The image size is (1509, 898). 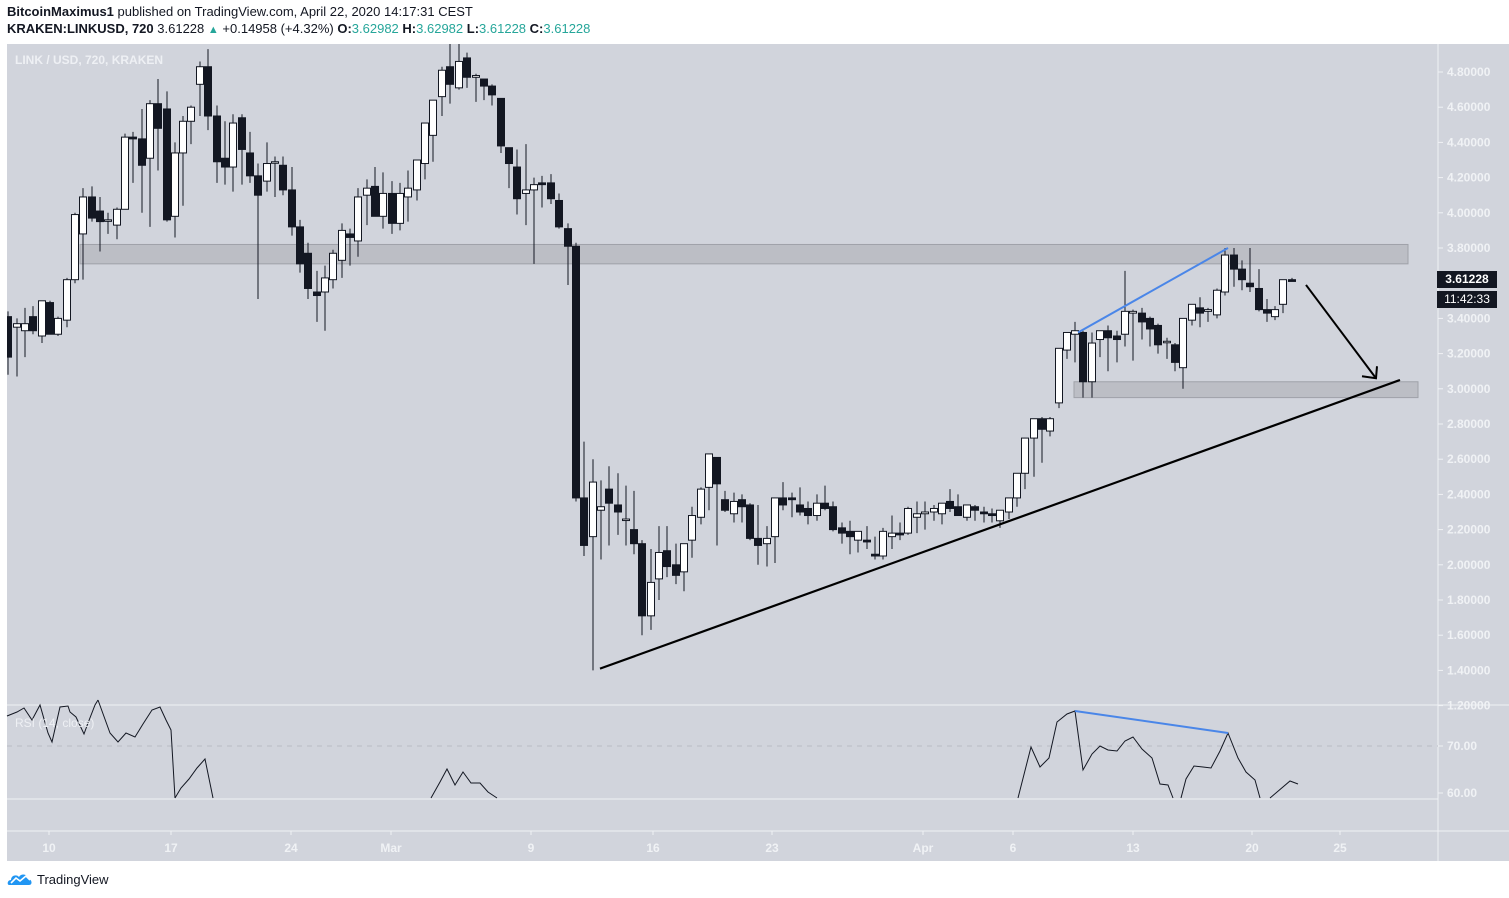 I want to click on price-divergence-line, so click(x=1153, y=290).